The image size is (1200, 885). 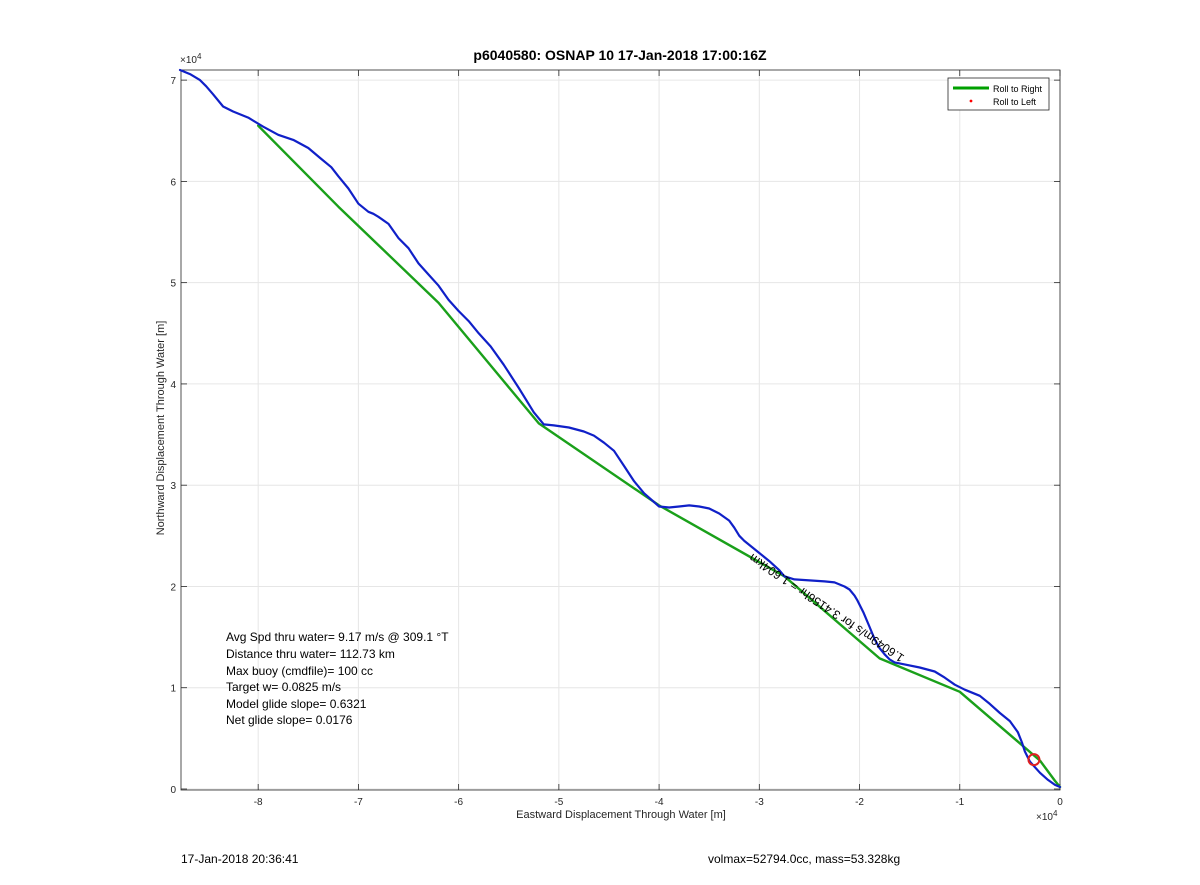 I want to click on legend: Roll to Right Roll to Left, so click(x=998, y=94).